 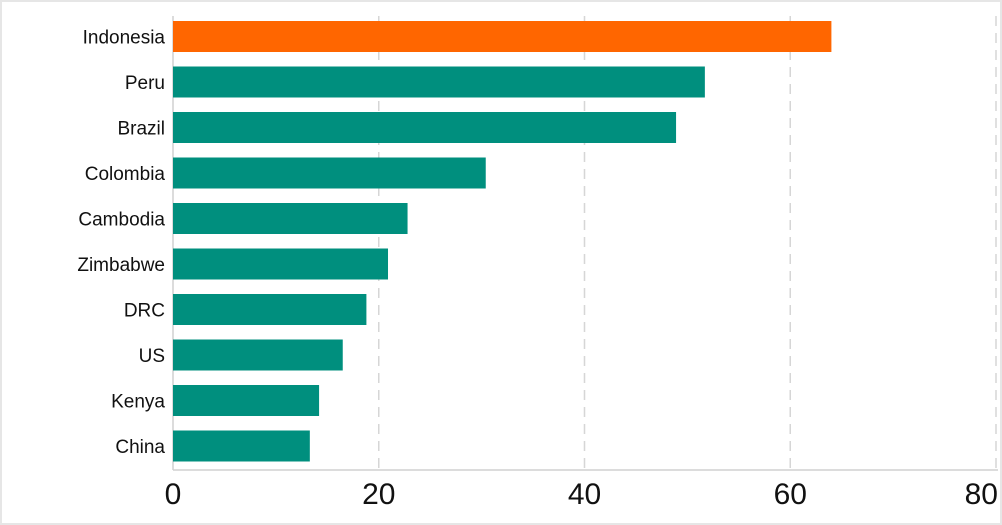 I want to click on category-label: China, so click(x=140, y=447).